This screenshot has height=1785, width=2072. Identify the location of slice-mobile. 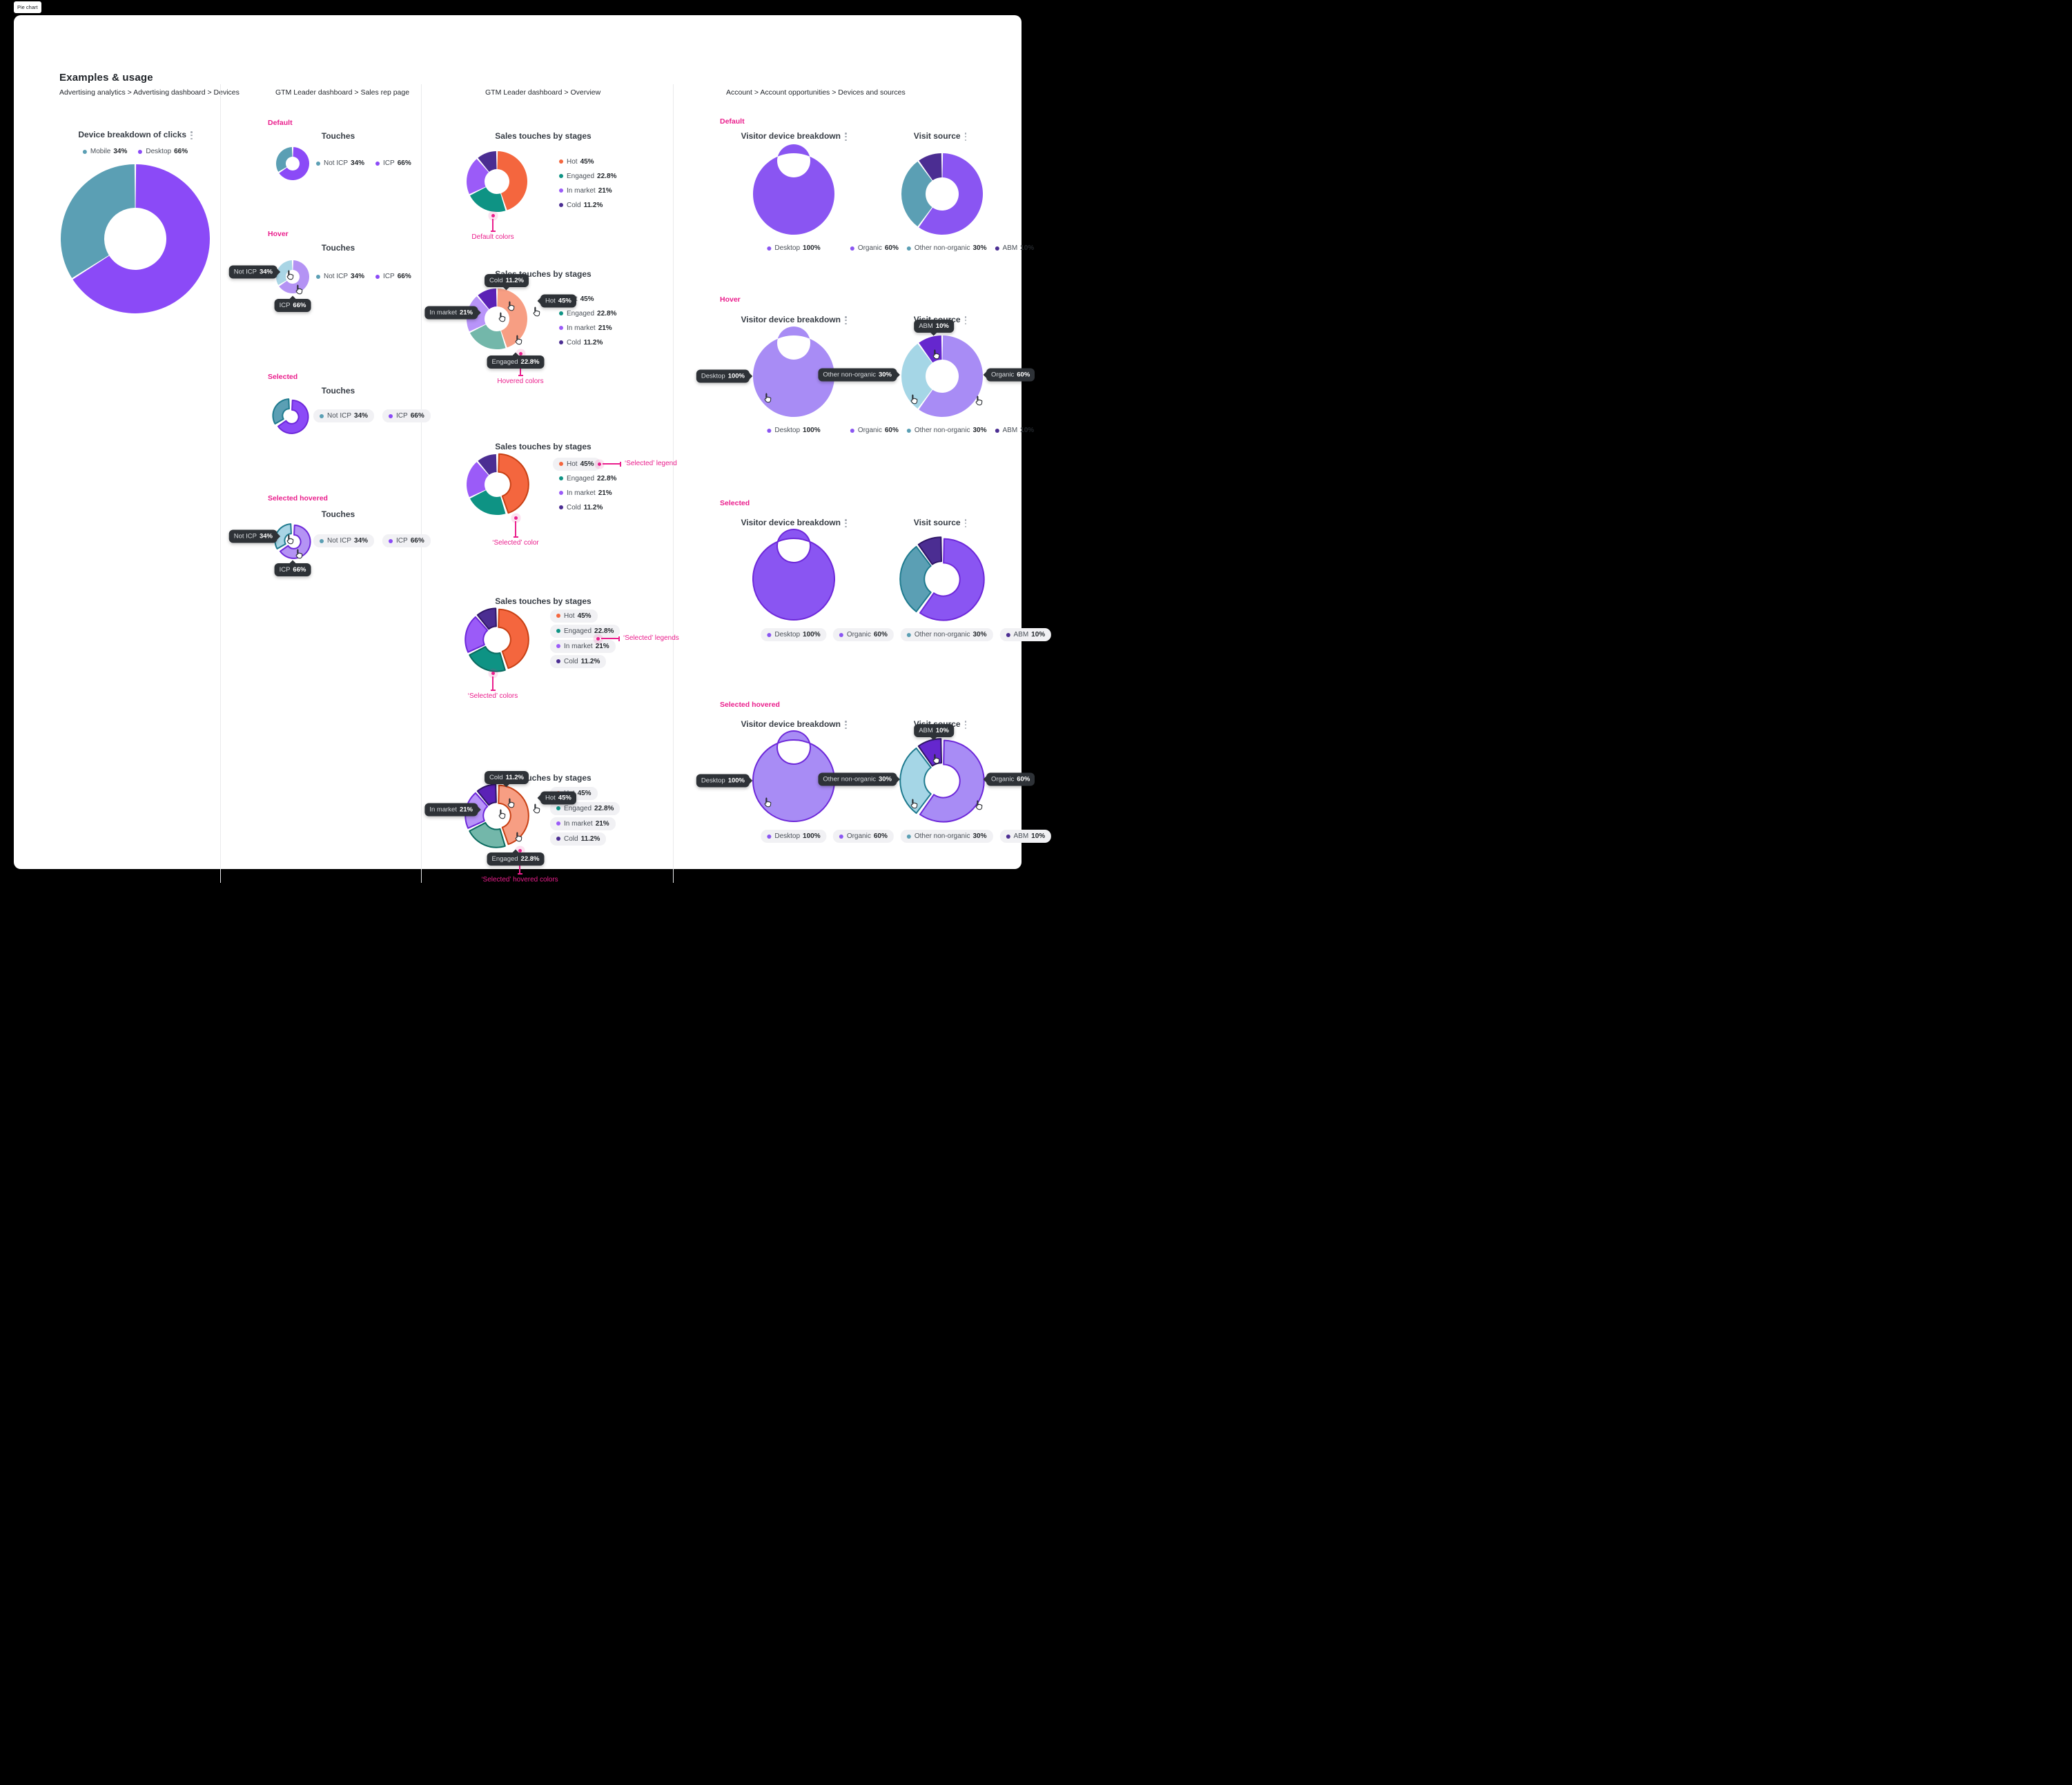
(97, 221).